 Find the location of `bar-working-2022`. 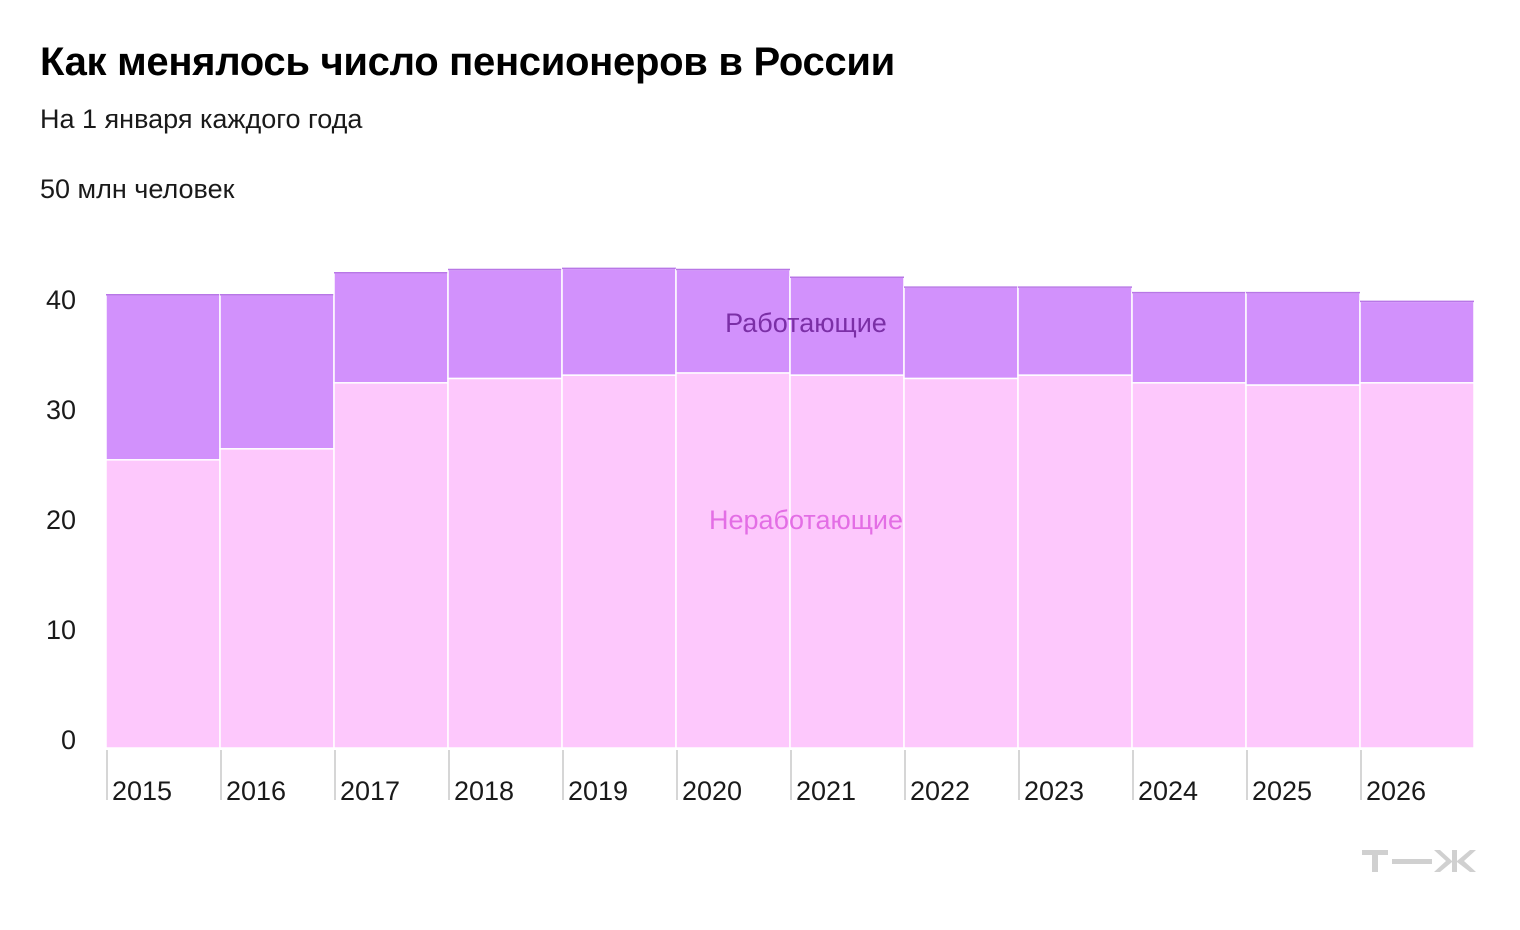

bar-working-2022 is located at coordinates (961, 333).